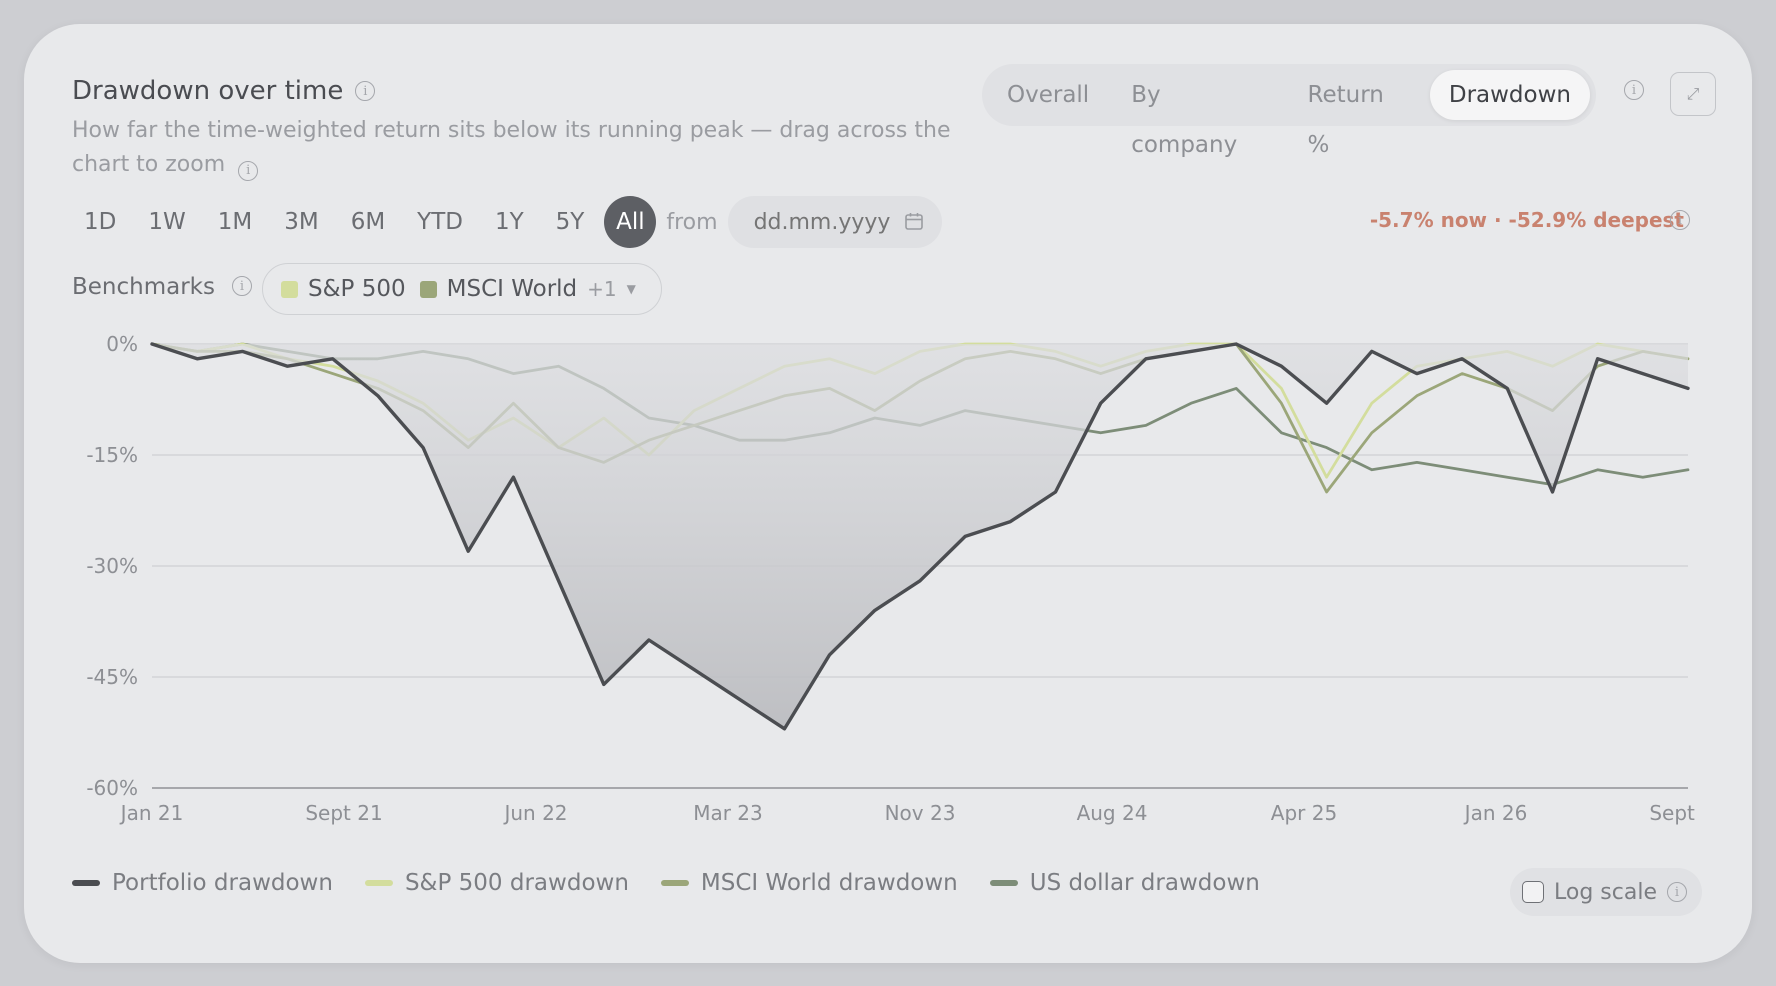 This screenshot has height=986, width=1776. I want to click on view-by-company: By company, so click(1184, 120).